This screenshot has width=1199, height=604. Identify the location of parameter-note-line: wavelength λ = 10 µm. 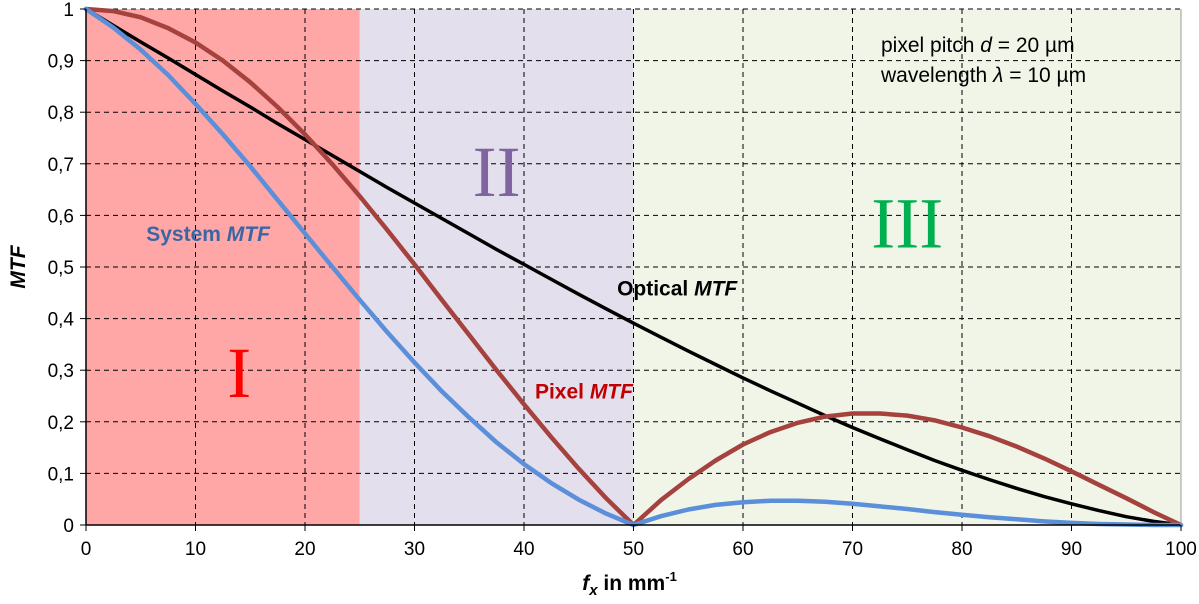
(983, 75).